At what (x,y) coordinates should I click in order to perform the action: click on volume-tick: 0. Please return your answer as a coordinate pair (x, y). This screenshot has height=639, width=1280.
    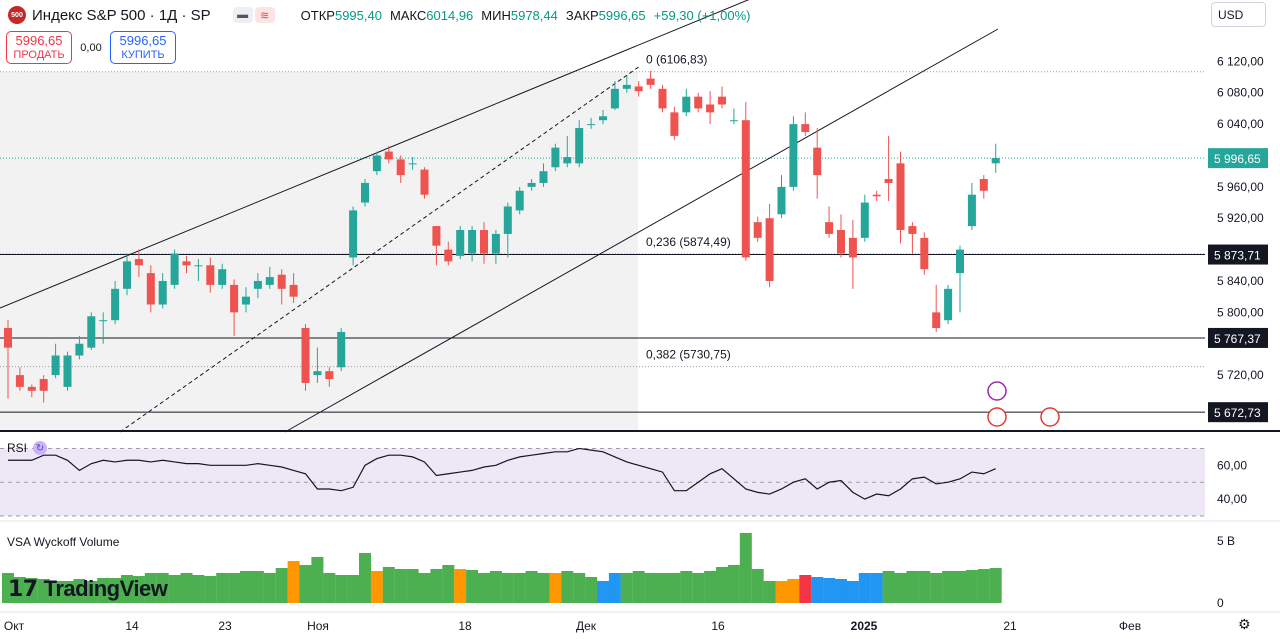
    Looking at the image, I should click on (1220, 603).